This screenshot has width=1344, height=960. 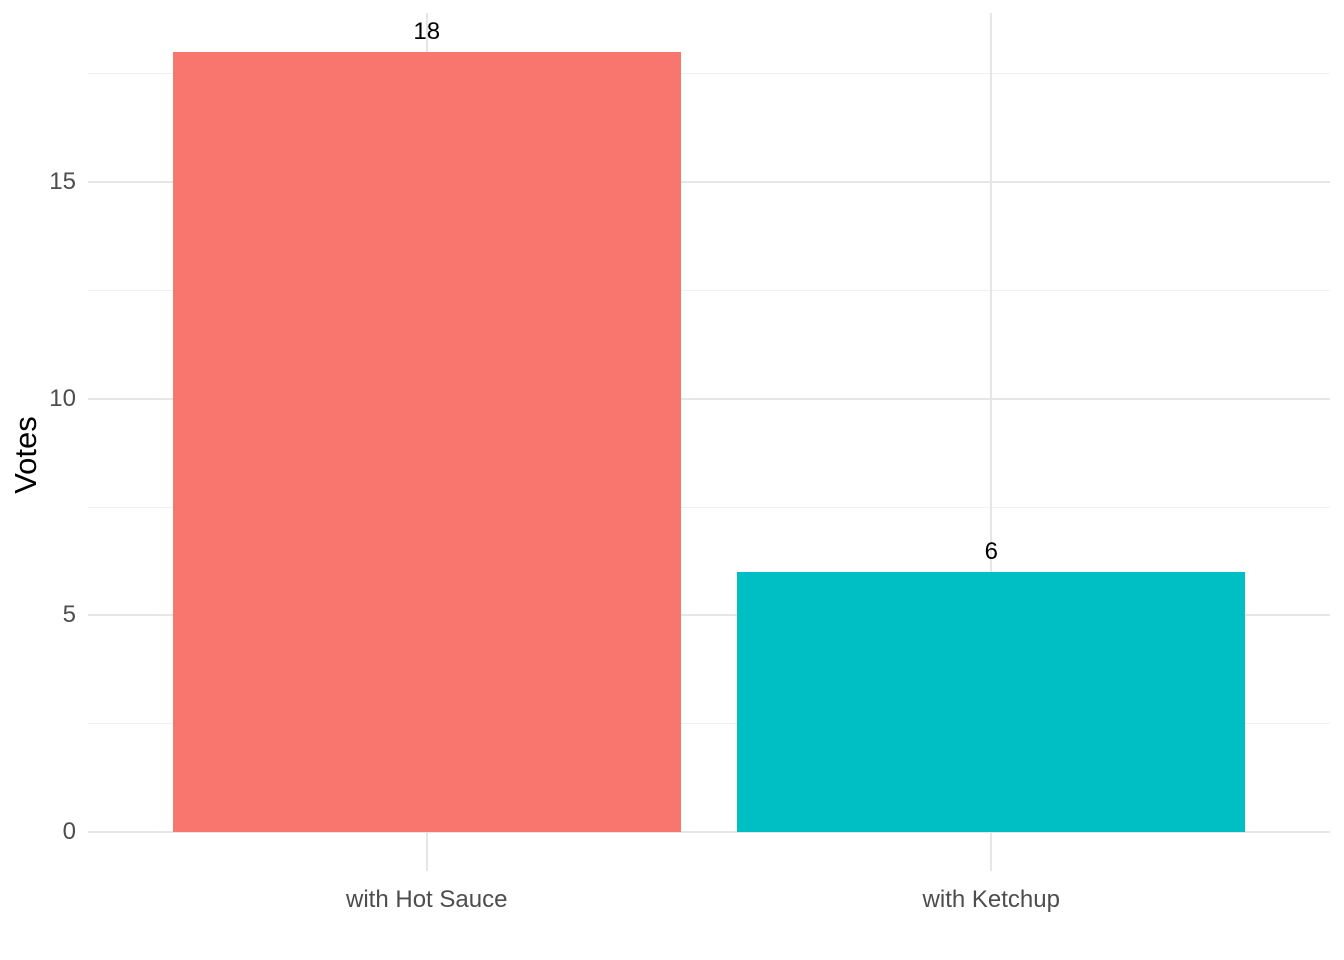 I want to click on y-tick-label: 10, so click(x=62, y=398).